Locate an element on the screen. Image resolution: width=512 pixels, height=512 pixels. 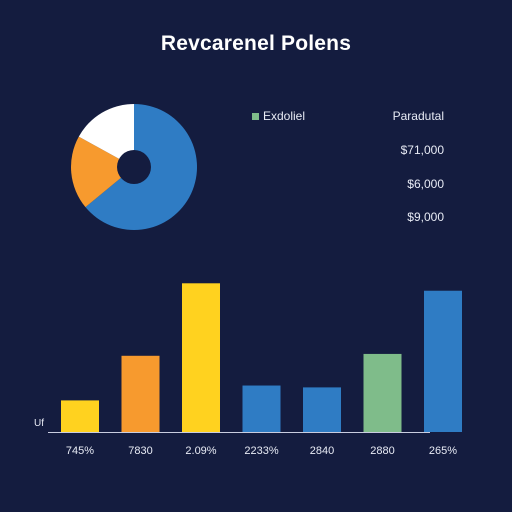
legend: Exdoliel is located at coordinates (278, 116).